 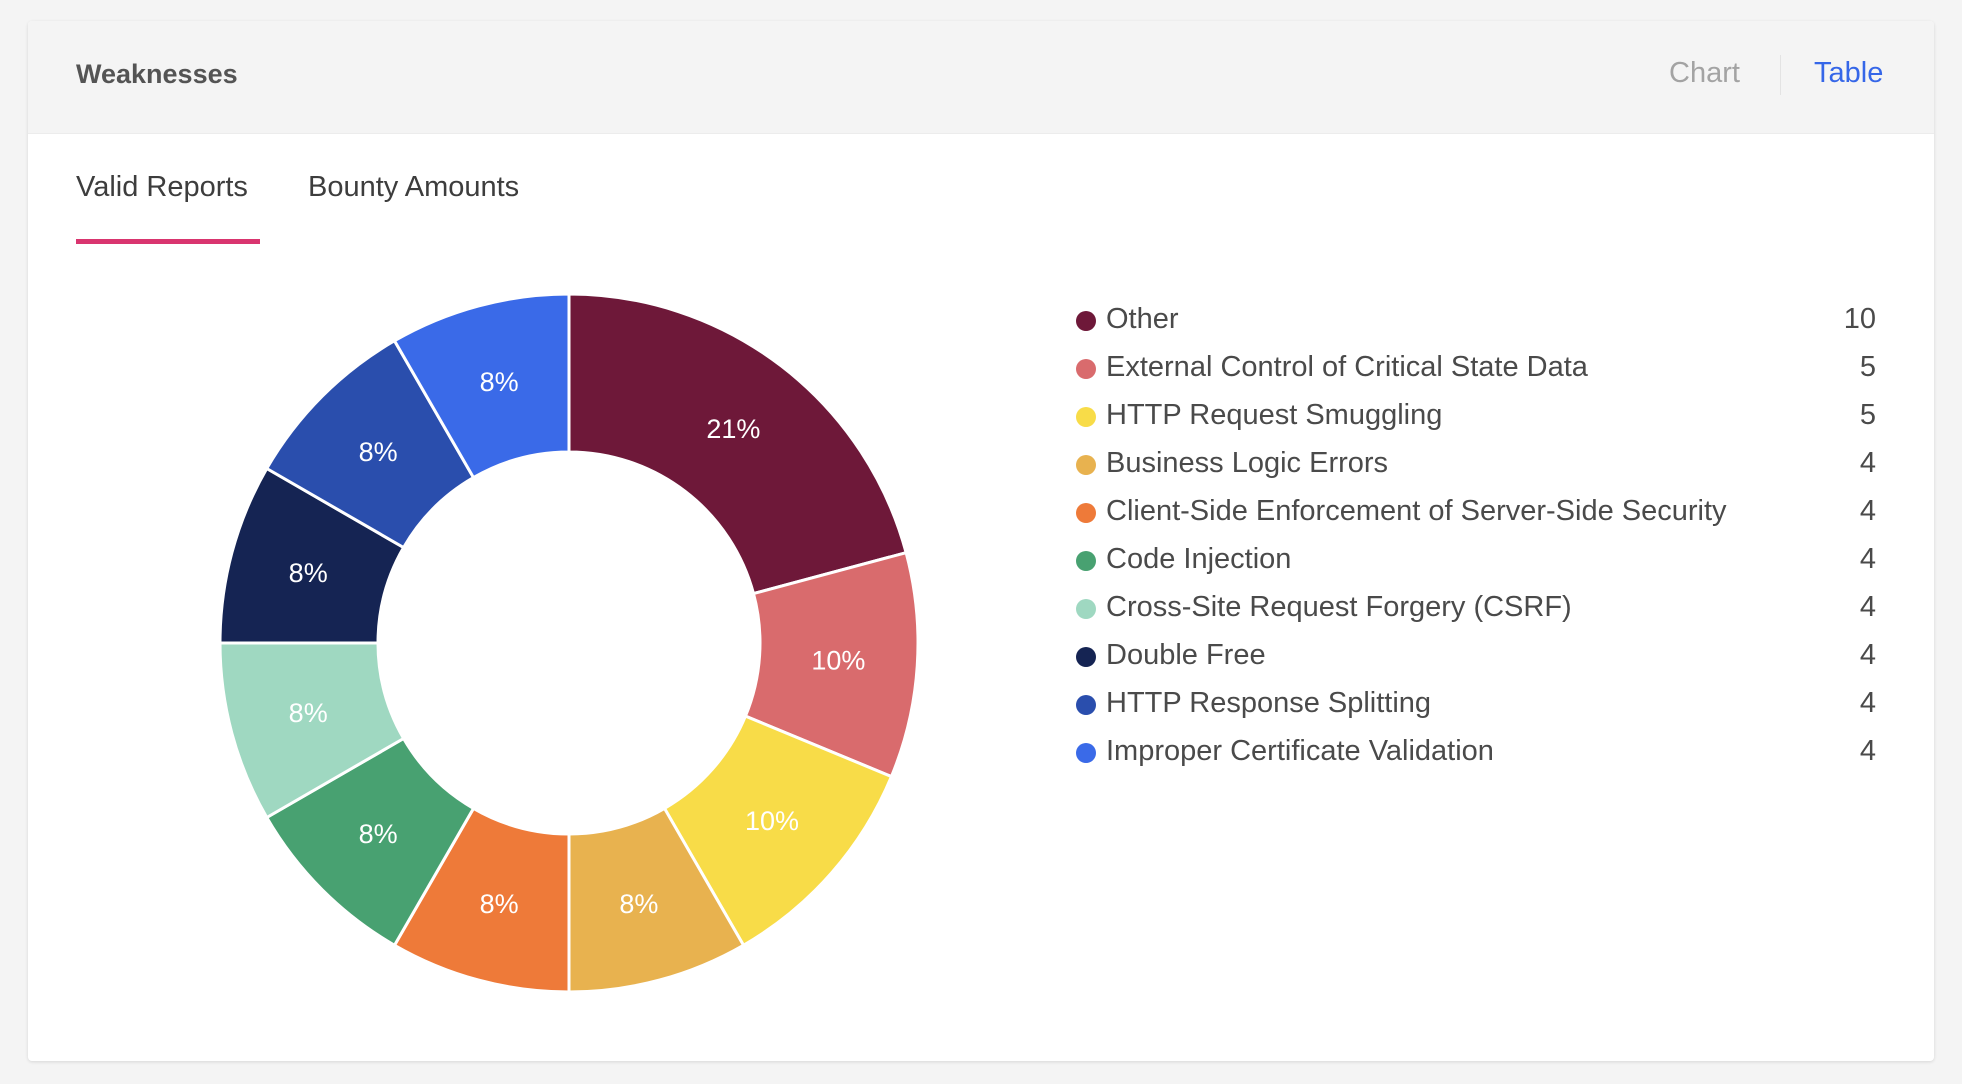 What do you see at coordinates (1186, 655) in the screenshot?
I see `legend-label: Double Free` at bounding box center [1186, 655].